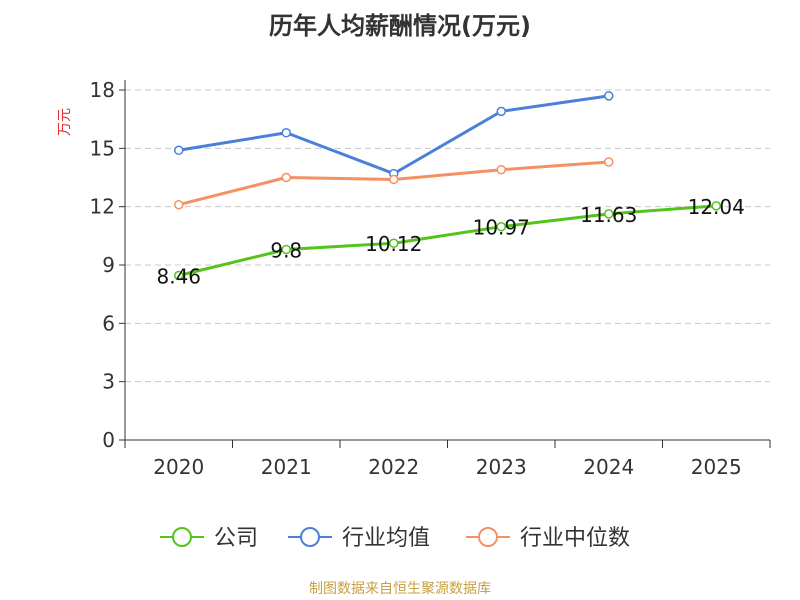  I want to click on data-label: 10.97, so click(501, 228).